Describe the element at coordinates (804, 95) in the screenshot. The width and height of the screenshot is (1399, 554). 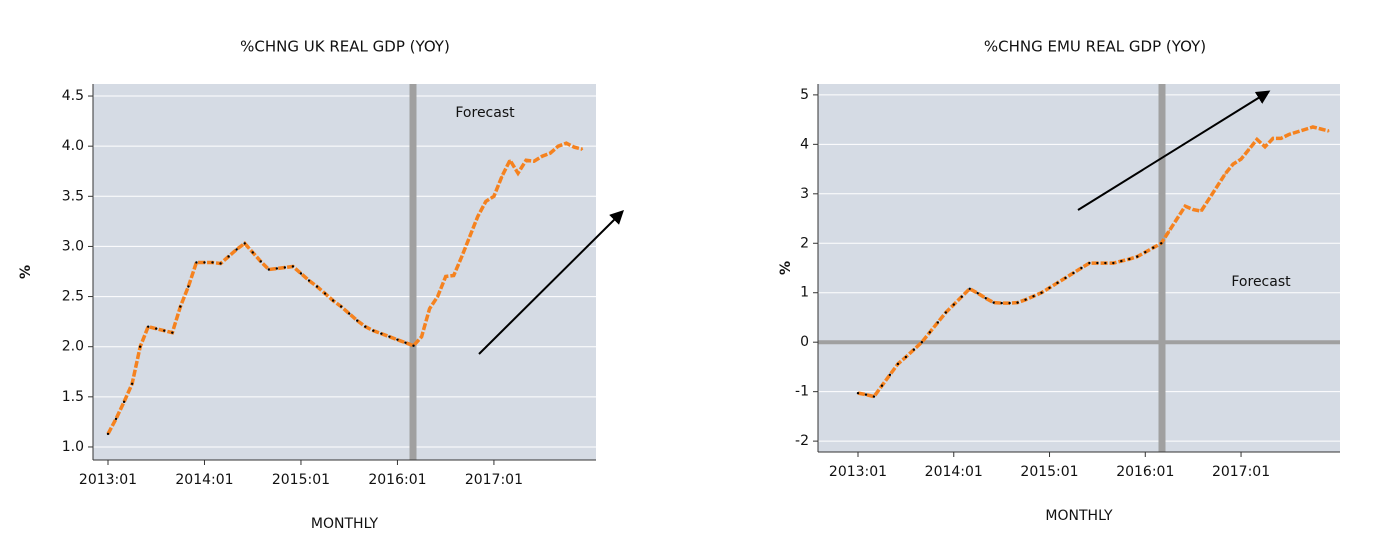
I see `y-tick-label: 5` at that location.